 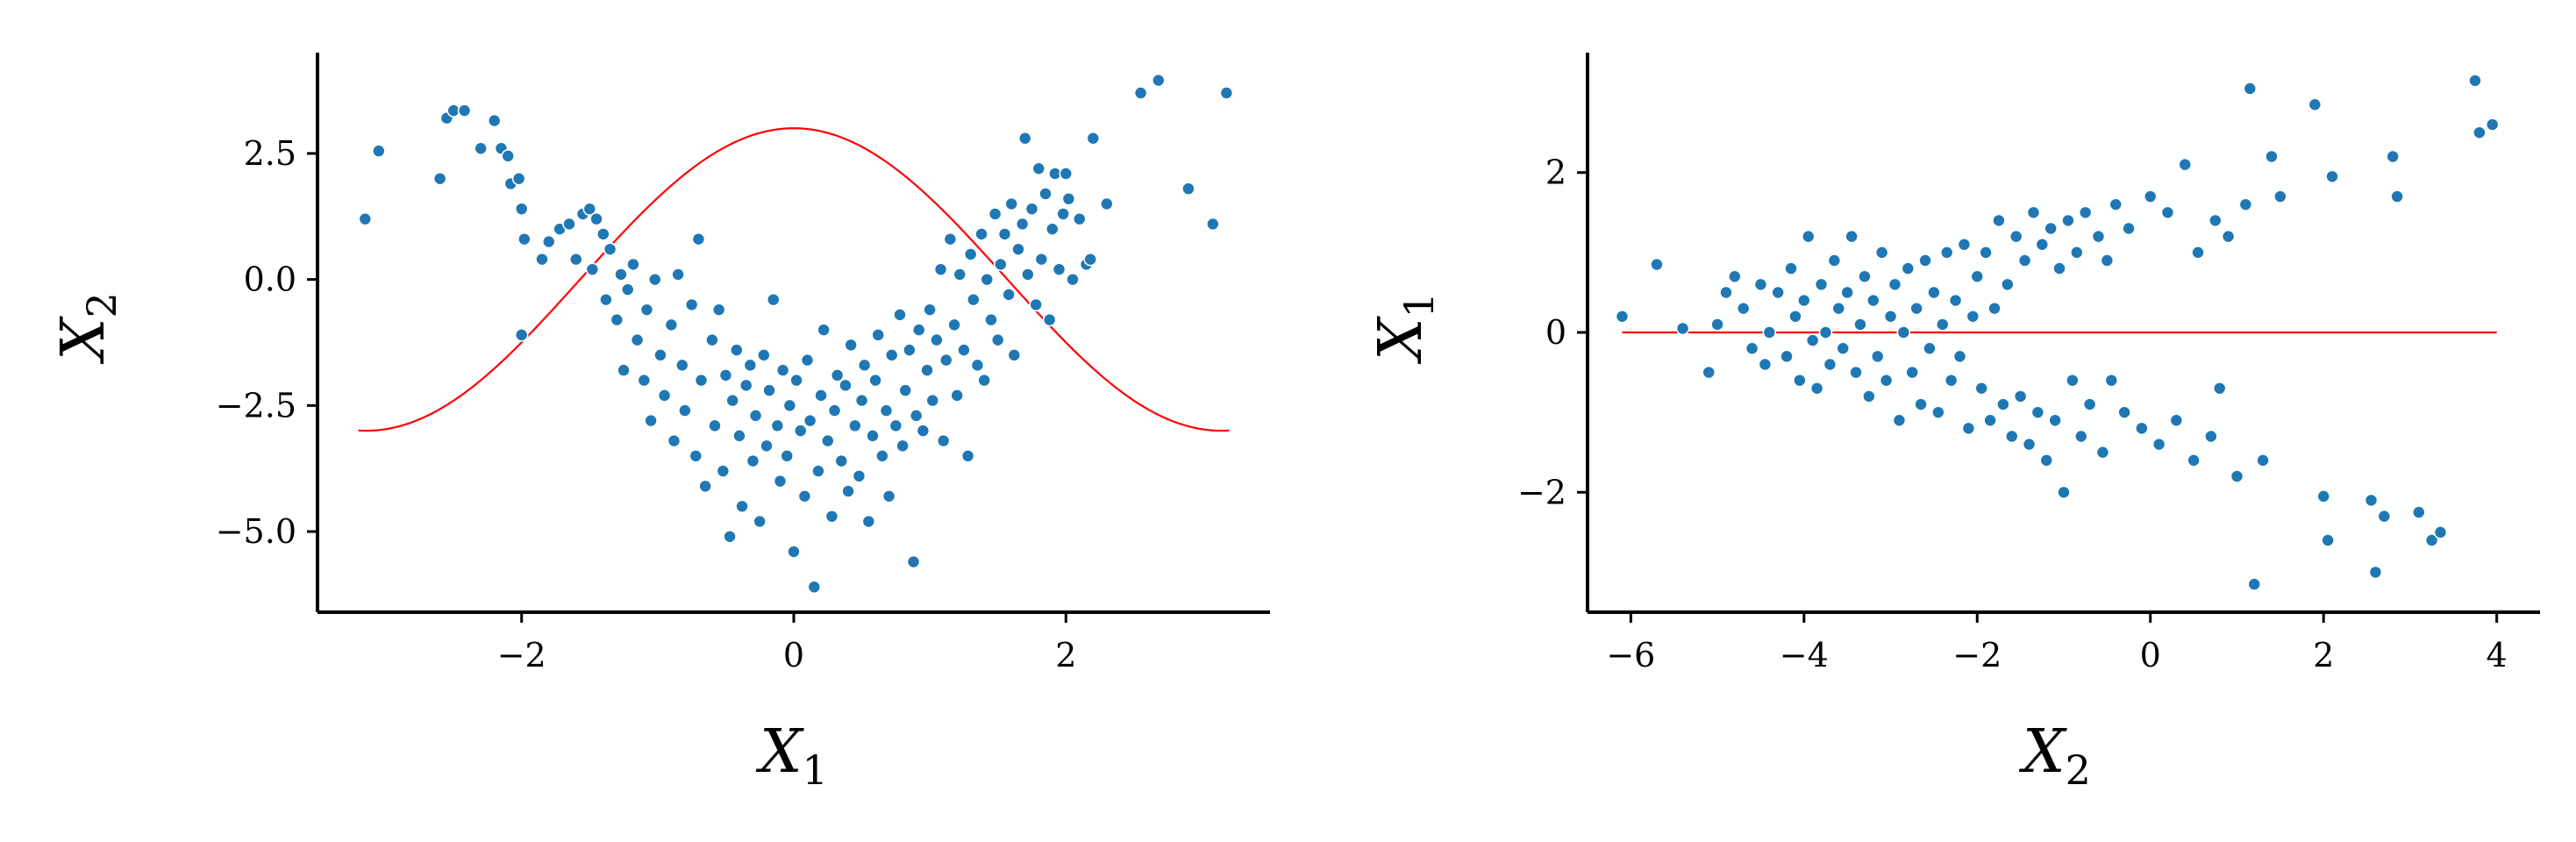 I want to click on y-tick-label: 2, so click(x=1556, y=172).